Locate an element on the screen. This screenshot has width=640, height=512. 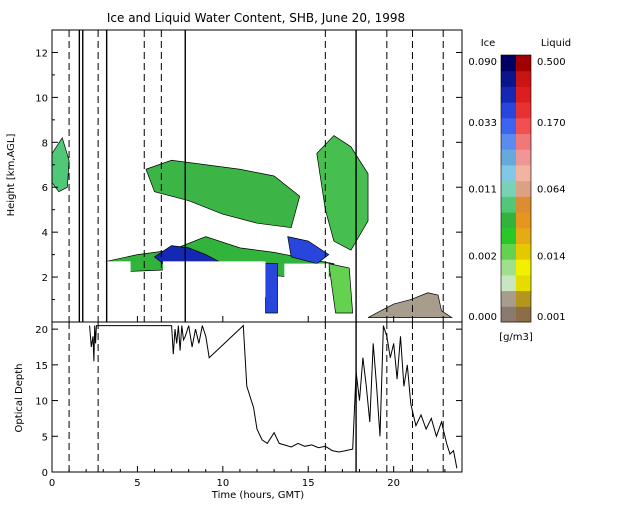
y-tick-label: 6 is located at coordinates (45, 188).